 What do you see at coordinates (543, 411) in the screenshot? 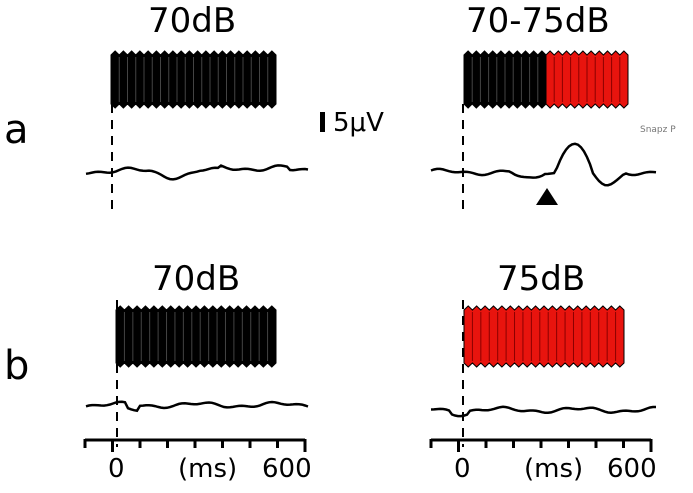
I see `trace-b-right` at bounding box center [543, 411].